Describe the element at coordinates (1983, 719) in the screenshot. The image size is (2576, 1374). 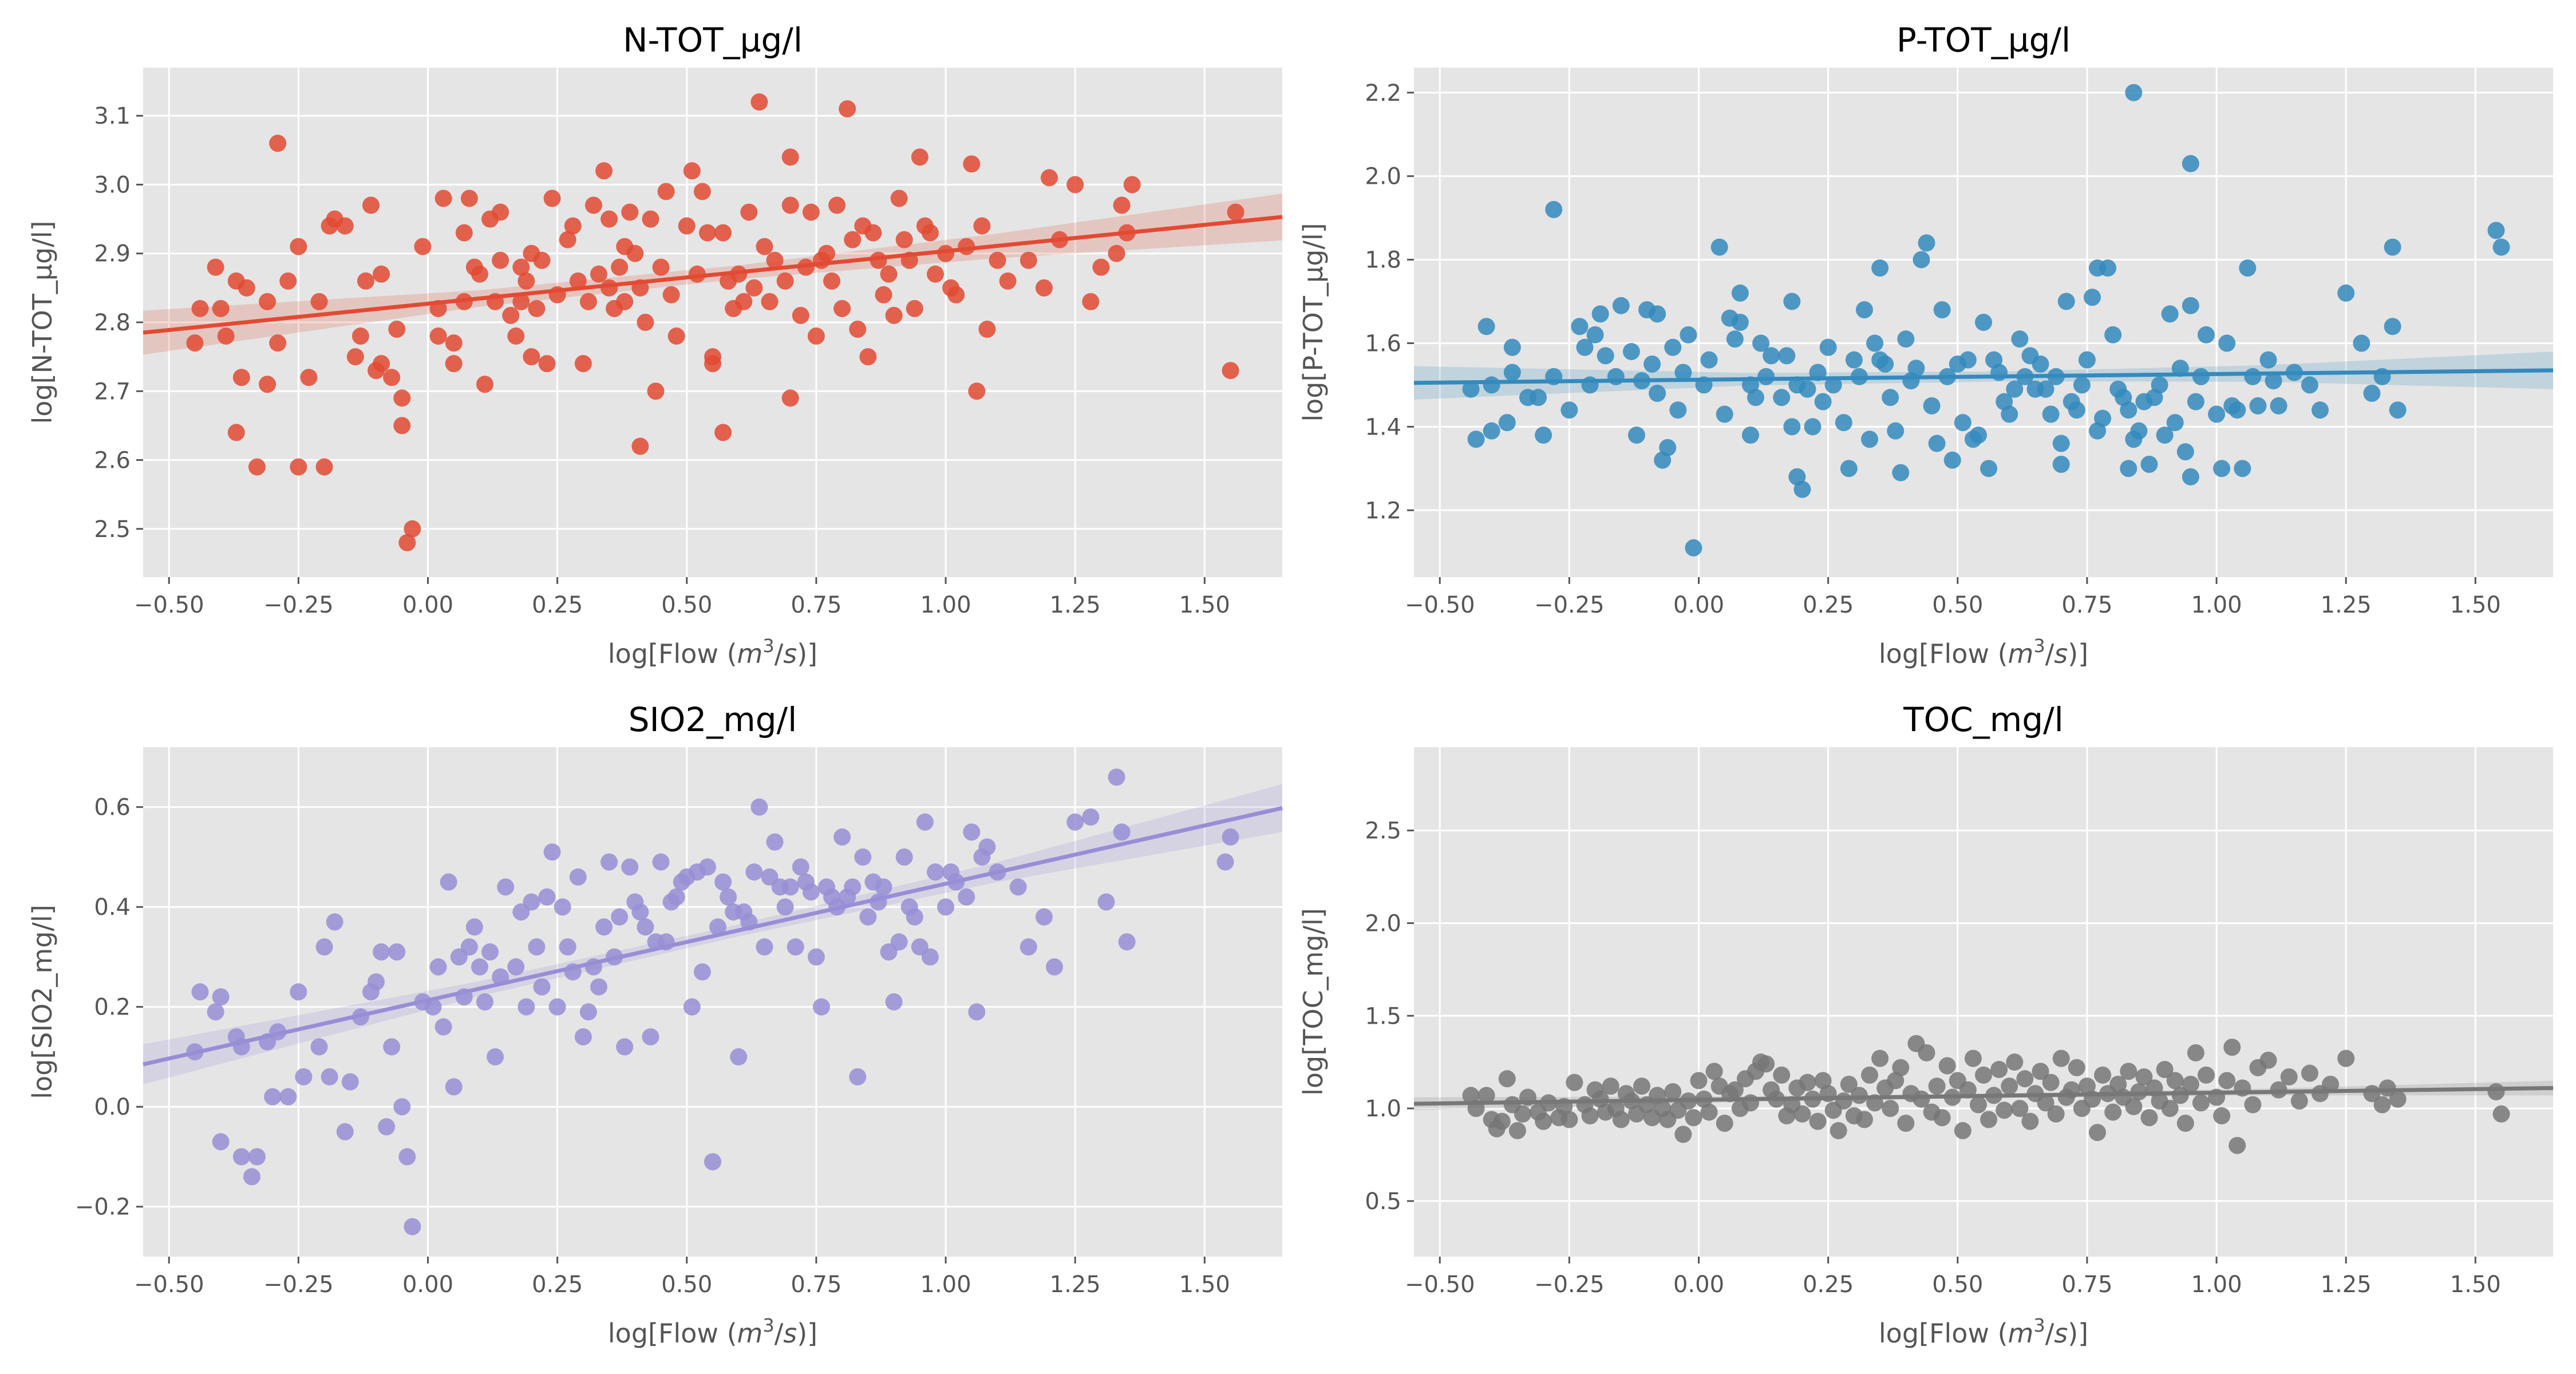
I see `panel-title: TOC_mg/l` at that location.